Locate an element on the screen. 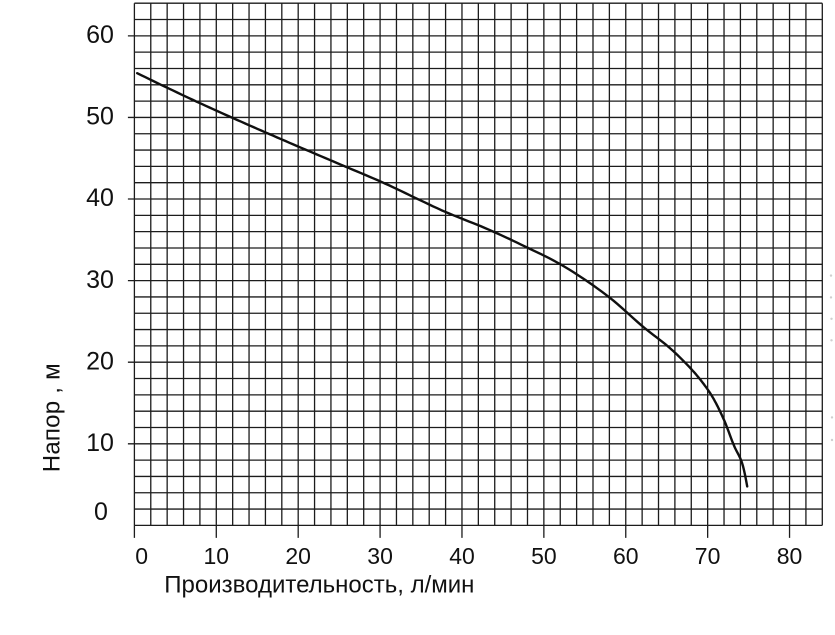 Image resolution: width=835 pixels, height=635 pixels. svg-text: Напор , м is located at coordinates (52, 417).